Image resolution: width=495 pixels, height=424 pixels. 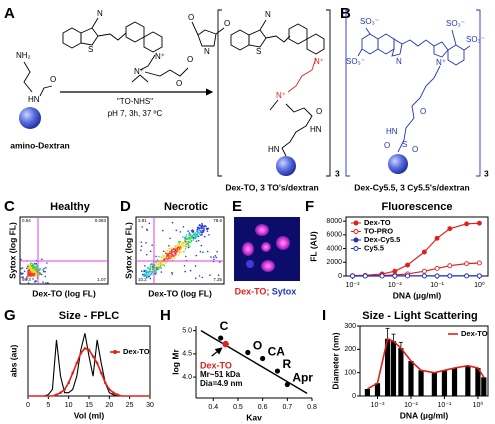 What do you see at coordinates (309, 206) in the screenshot?
I see `panel-letter: F` at bounding box center [309, 206].